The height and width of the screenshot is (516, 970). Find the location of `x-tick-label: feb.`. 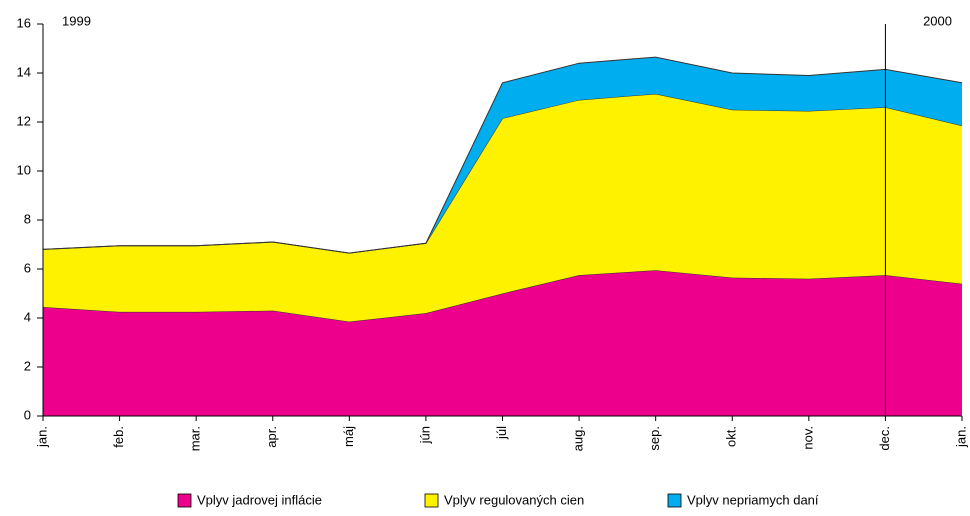

x-tick-label: feb. is located at coordinates (118, 437).